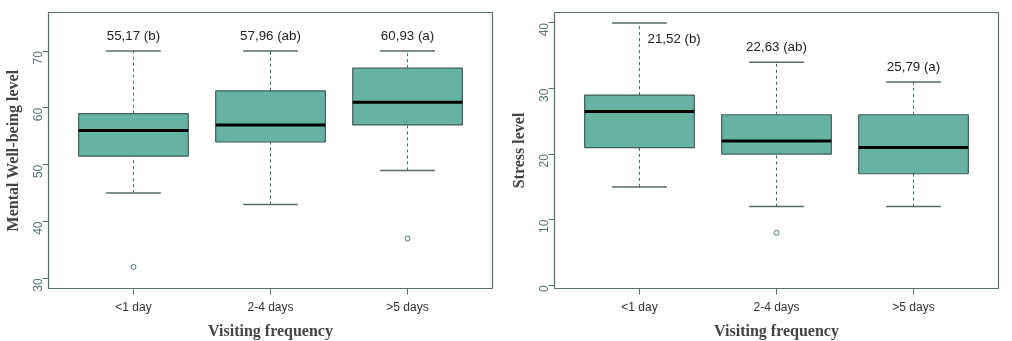 The image size is (1012, 341). Describe the element at coordinates (12, 150) in the screenshot. I see `y-axis-title: Mental Well-being level` at that location.